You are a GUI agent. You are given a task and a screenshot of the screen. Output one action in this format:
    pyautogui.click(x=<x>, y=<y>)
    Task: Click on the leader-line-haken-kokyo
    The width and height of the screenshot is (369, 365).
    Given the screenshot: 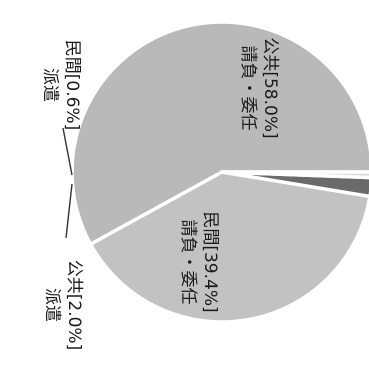 What is the action you would take?
    pyautogui.click(x=69, y=211)
    